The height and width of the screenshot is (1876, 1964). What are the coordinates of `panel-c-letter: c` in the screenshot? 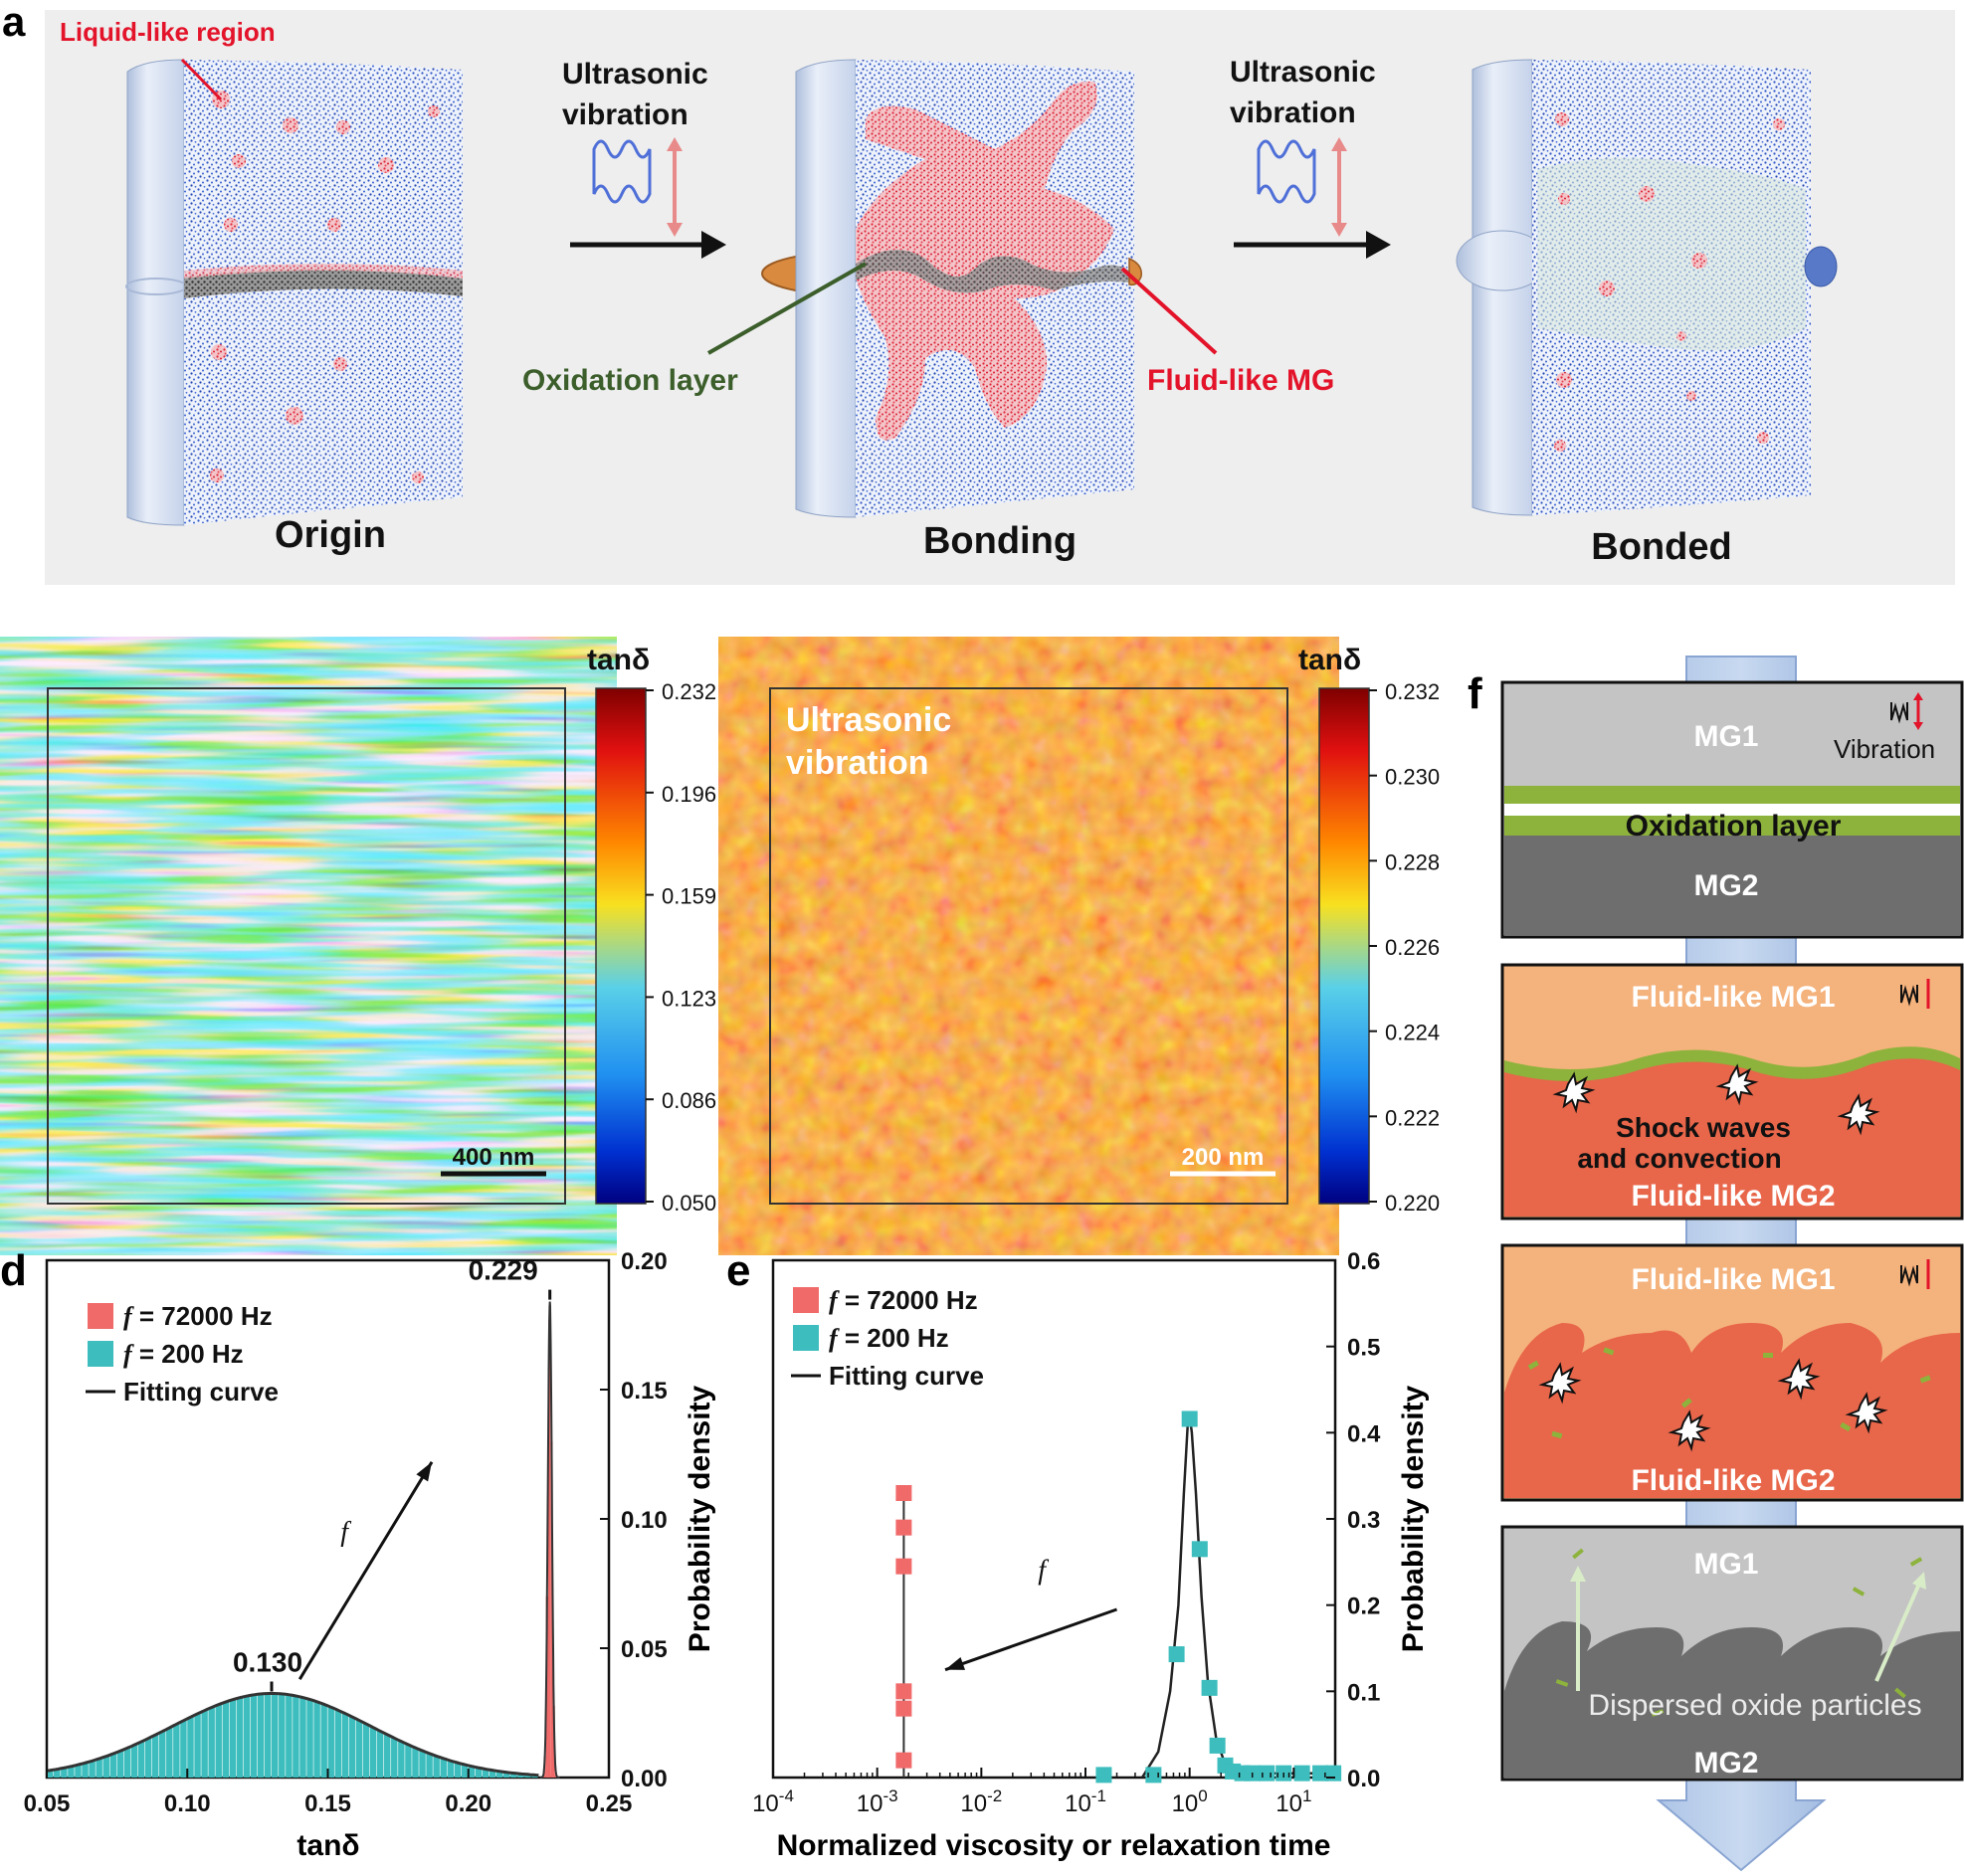 It's located at (738, 697).